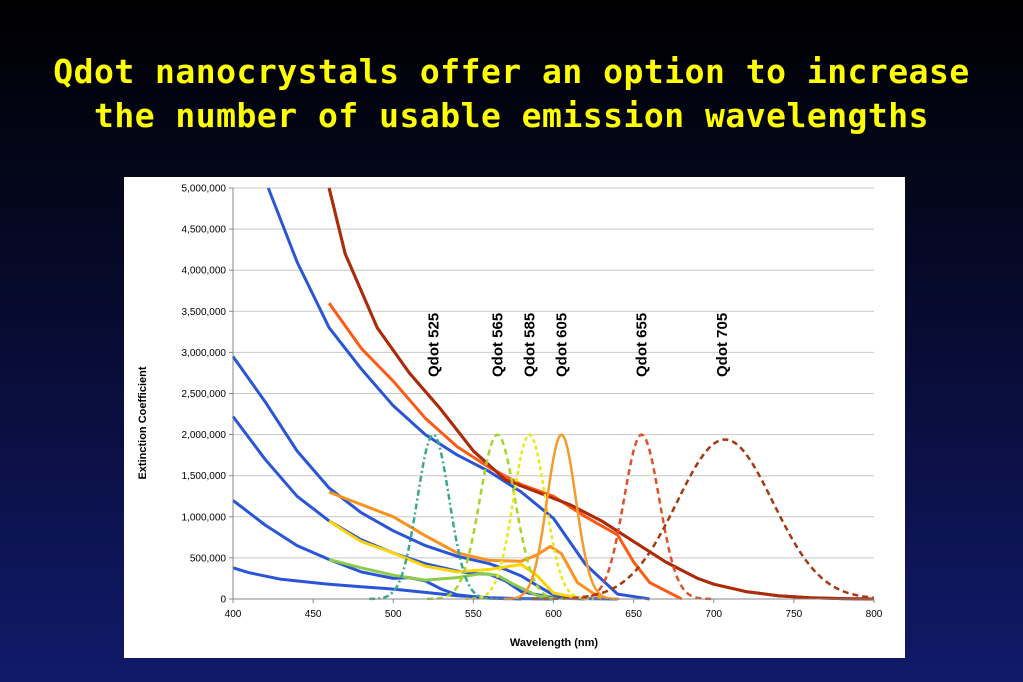 The height and width of the screenshot is (682, 1023). Describe the element at coordinates (393, 614) in the screenshot. I see `x-tick-label: 500` at that location.